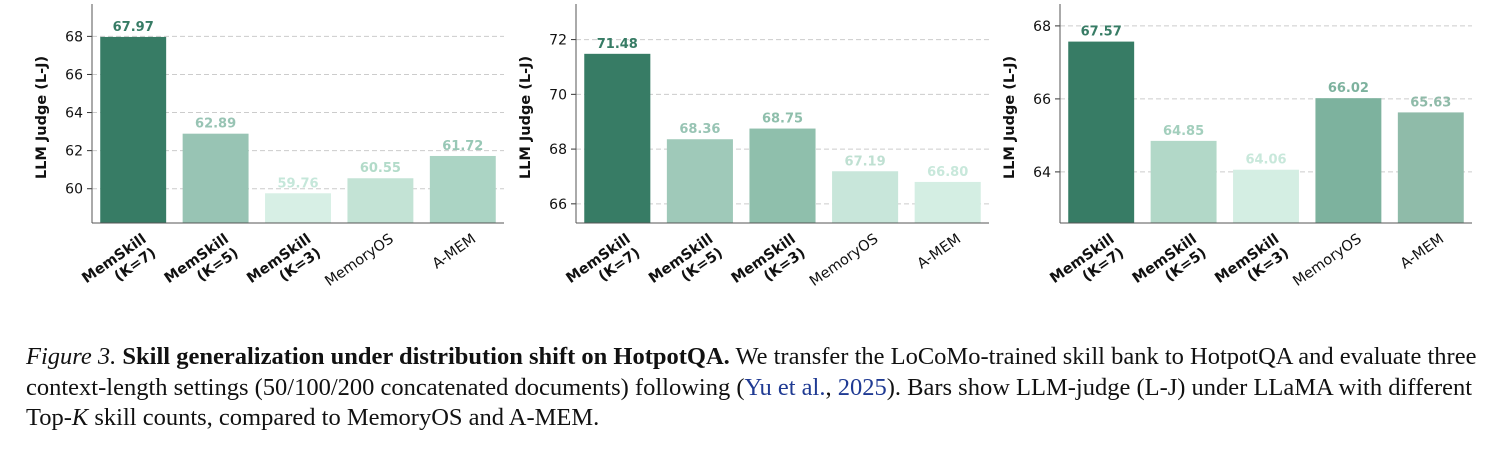 Image resolution: width=1511 pixels, height=459 pixels. What do you see at coordinates (74, 190) in the screenshot?
I see `y-tick-label: 60` at bounding box center [74, 190].